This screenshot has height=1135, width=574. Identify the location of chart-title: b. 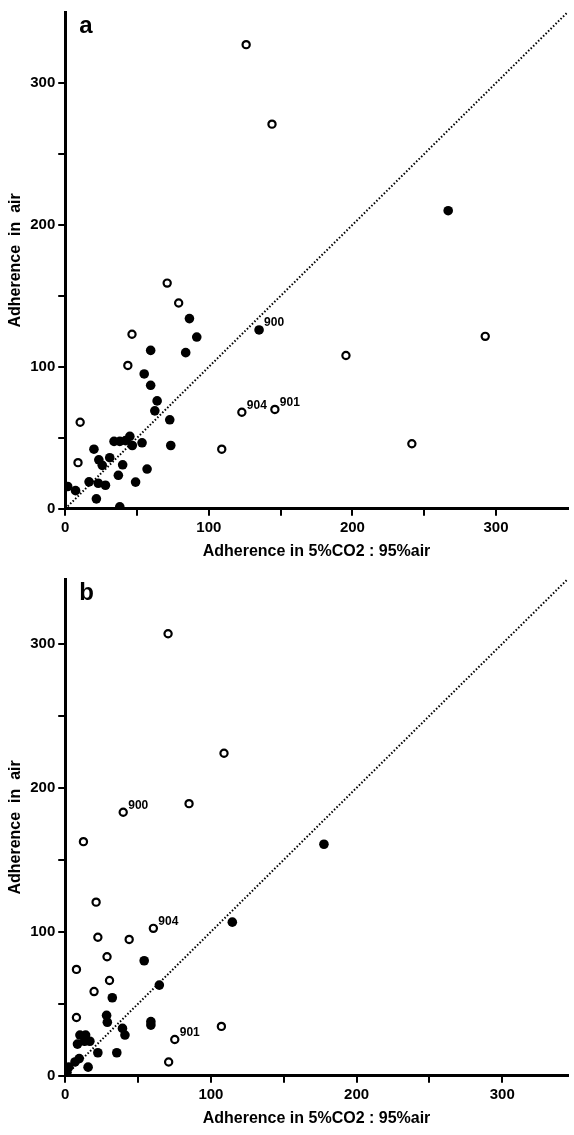
(86, 591).